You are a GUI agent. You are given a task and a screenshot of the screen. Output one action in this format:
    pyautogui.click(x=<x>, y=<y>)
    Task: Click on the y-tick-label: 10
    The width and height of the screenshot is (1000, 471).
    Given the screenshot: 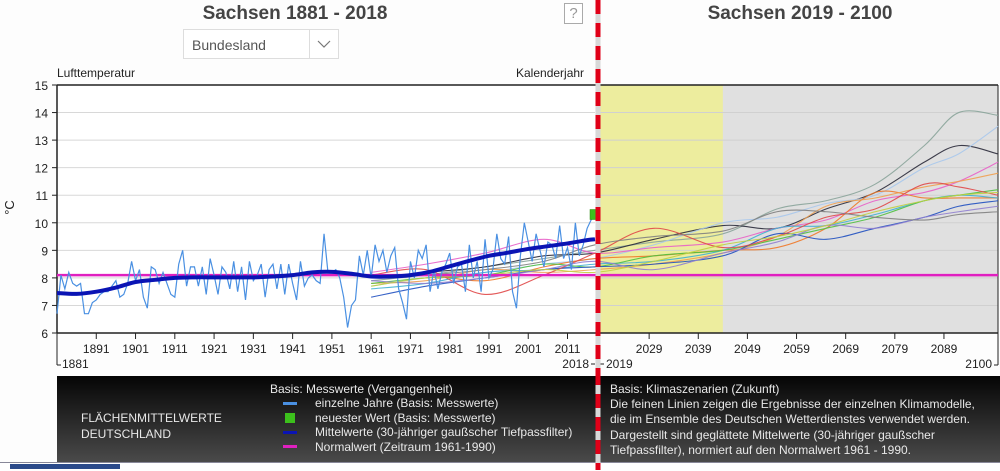 What is the action you would take?
    pyautogui.click(x=42, y=224)
    